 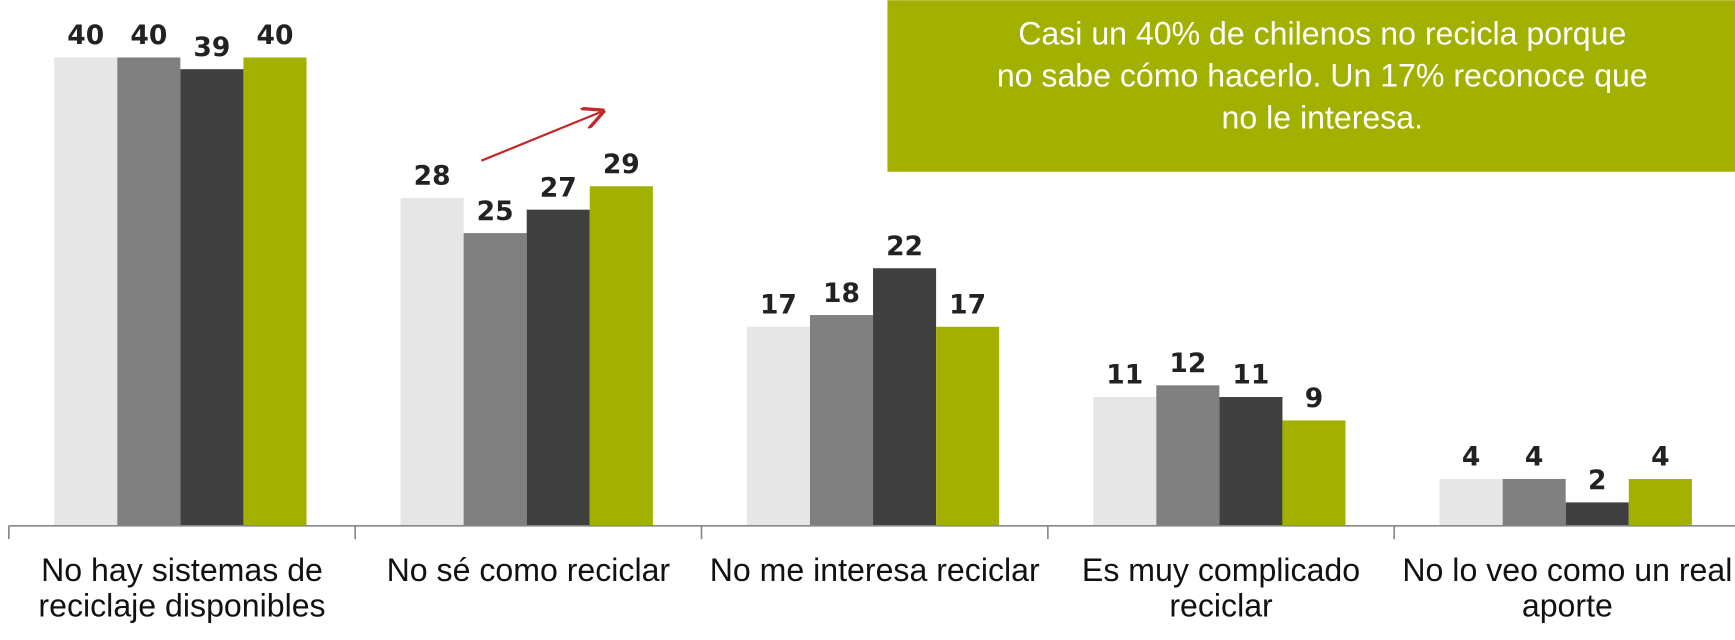 I want to click on annotation-box, so click(x=1311, y=86).